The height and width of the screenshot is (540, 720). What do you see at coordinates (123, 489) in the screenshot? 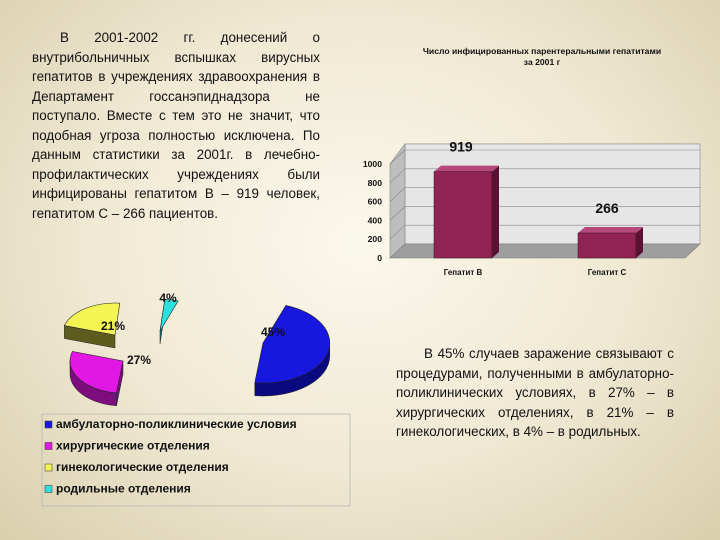
I see `legend-label: родильные отделения` at bounding box center [123, 489].